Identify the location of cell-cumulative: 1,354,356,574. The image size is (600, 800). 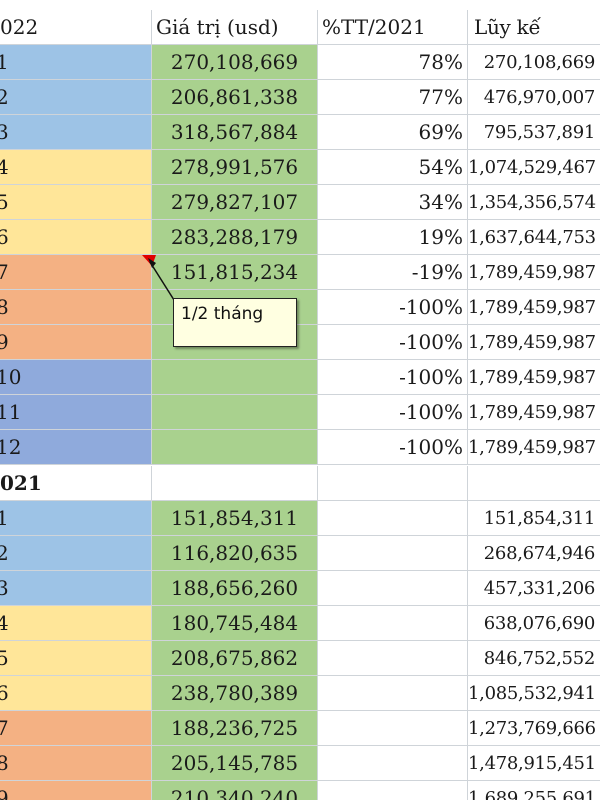
(534, 202).